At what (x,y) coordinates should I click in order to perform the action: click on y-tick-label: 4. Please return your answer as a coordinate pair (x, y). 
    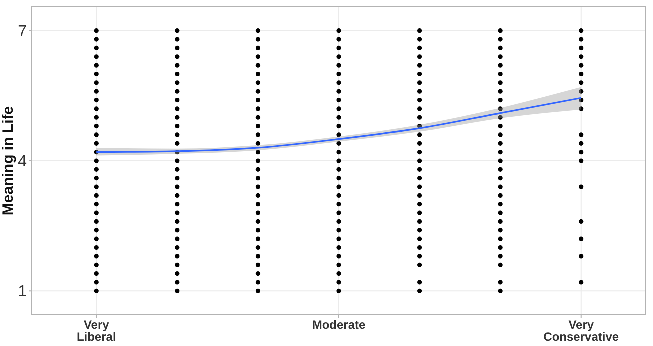
    Looking at the image, I should click on (23, 162).